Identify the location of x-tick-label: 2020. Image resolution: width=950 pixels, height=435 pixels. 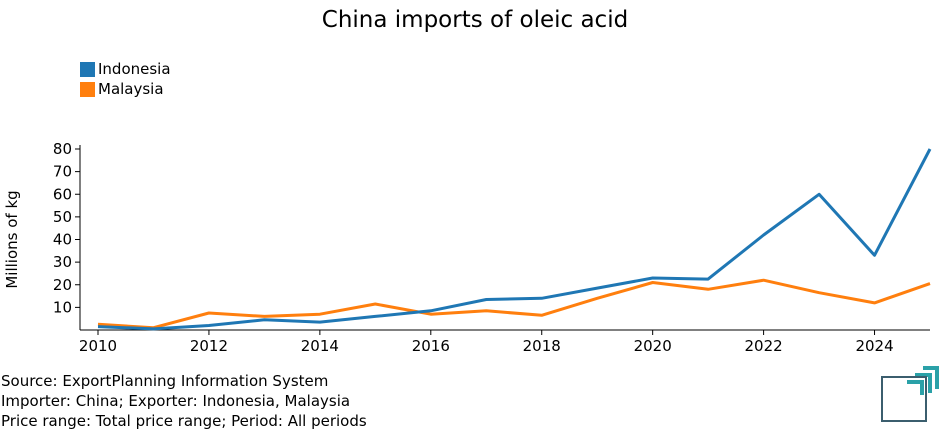
(653, 346).